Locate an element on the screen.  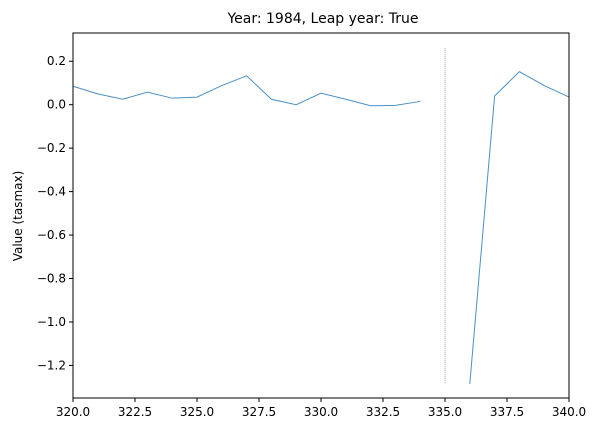
chart-title: Year: 1984, Leap year: True is located at coordinates (322, 19).